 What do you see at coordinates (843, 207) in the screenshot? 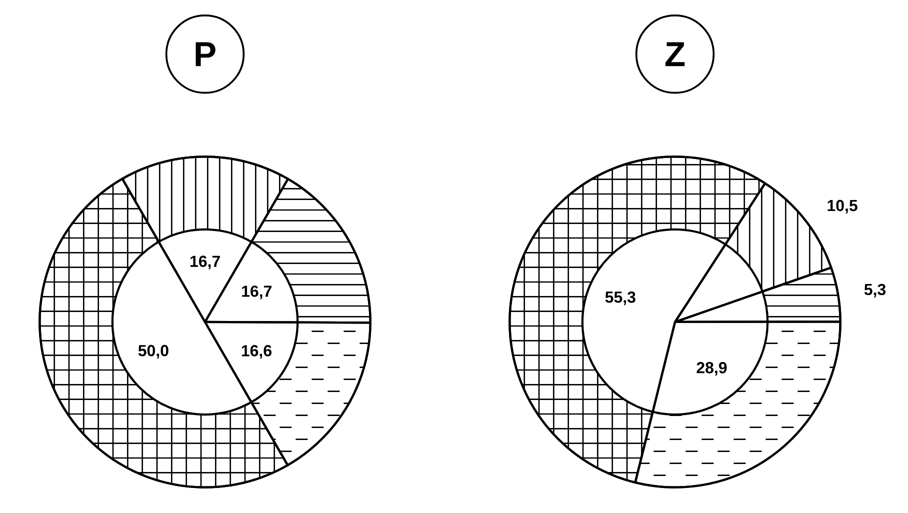
I see `data-label: 10,5` at bounding box center [843, 207].